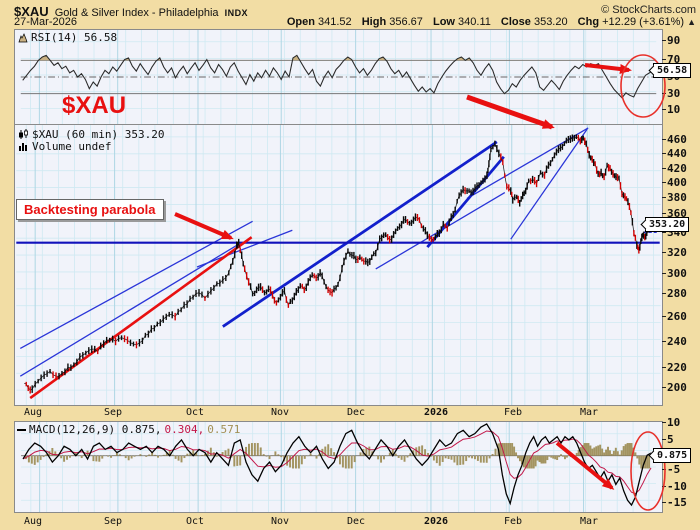 This screenshot has width=700, height=530. What do you see at coordinates (674, 316) in the screenshot?
I see `axis-tick: 260` at bounding box center [674, 316].